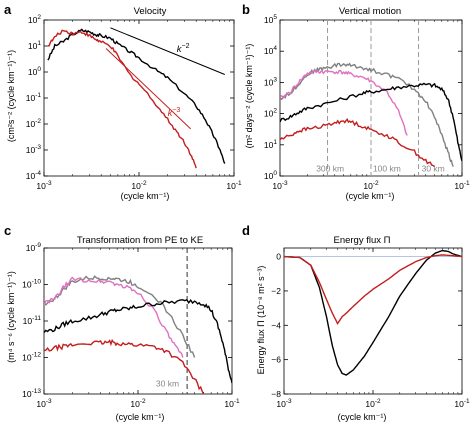 Image resolution: width=474 pixels, height=424 pixels. Describe the element at coordinates (330, 168) in the screenshot. I see `panel-b-vline-label: 300 km` at that location.